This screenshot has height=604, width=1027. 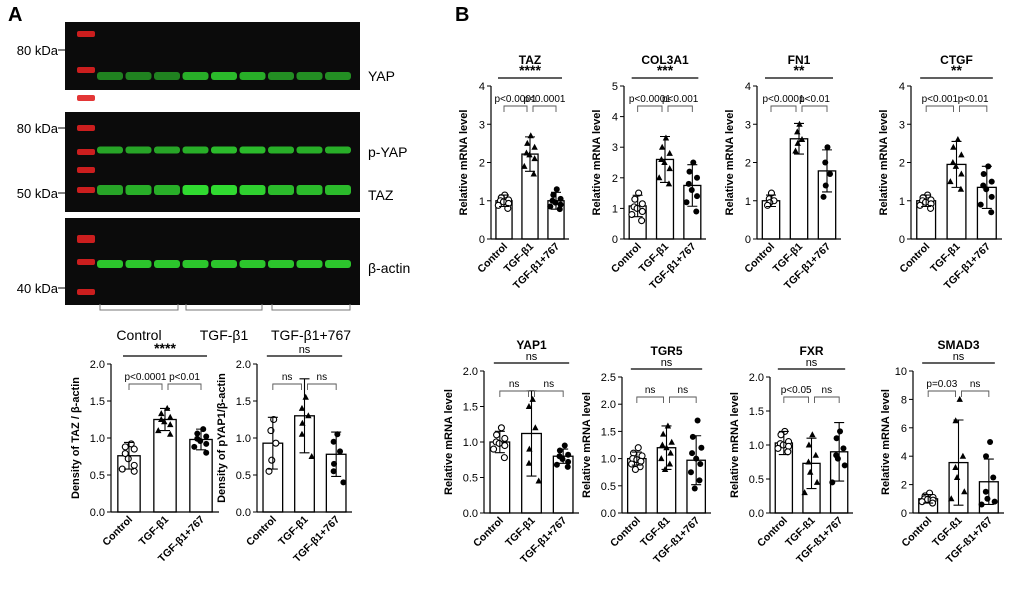 What do you see at coordinates (608, 405) in the screenshot?
I see `y-tick-label: 2.0` at bounding box center [608, 405].